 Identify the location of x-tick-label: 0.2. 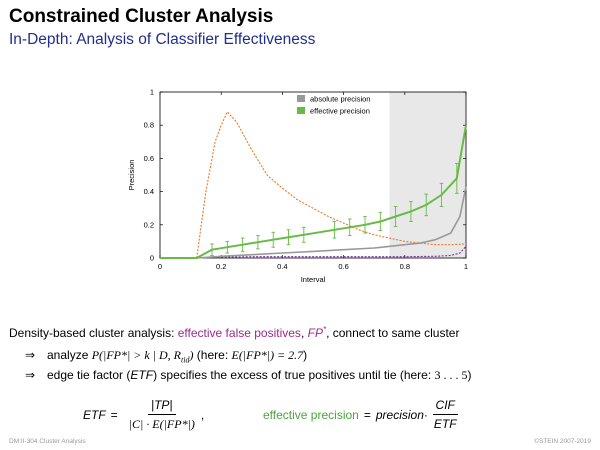
(221, 266).